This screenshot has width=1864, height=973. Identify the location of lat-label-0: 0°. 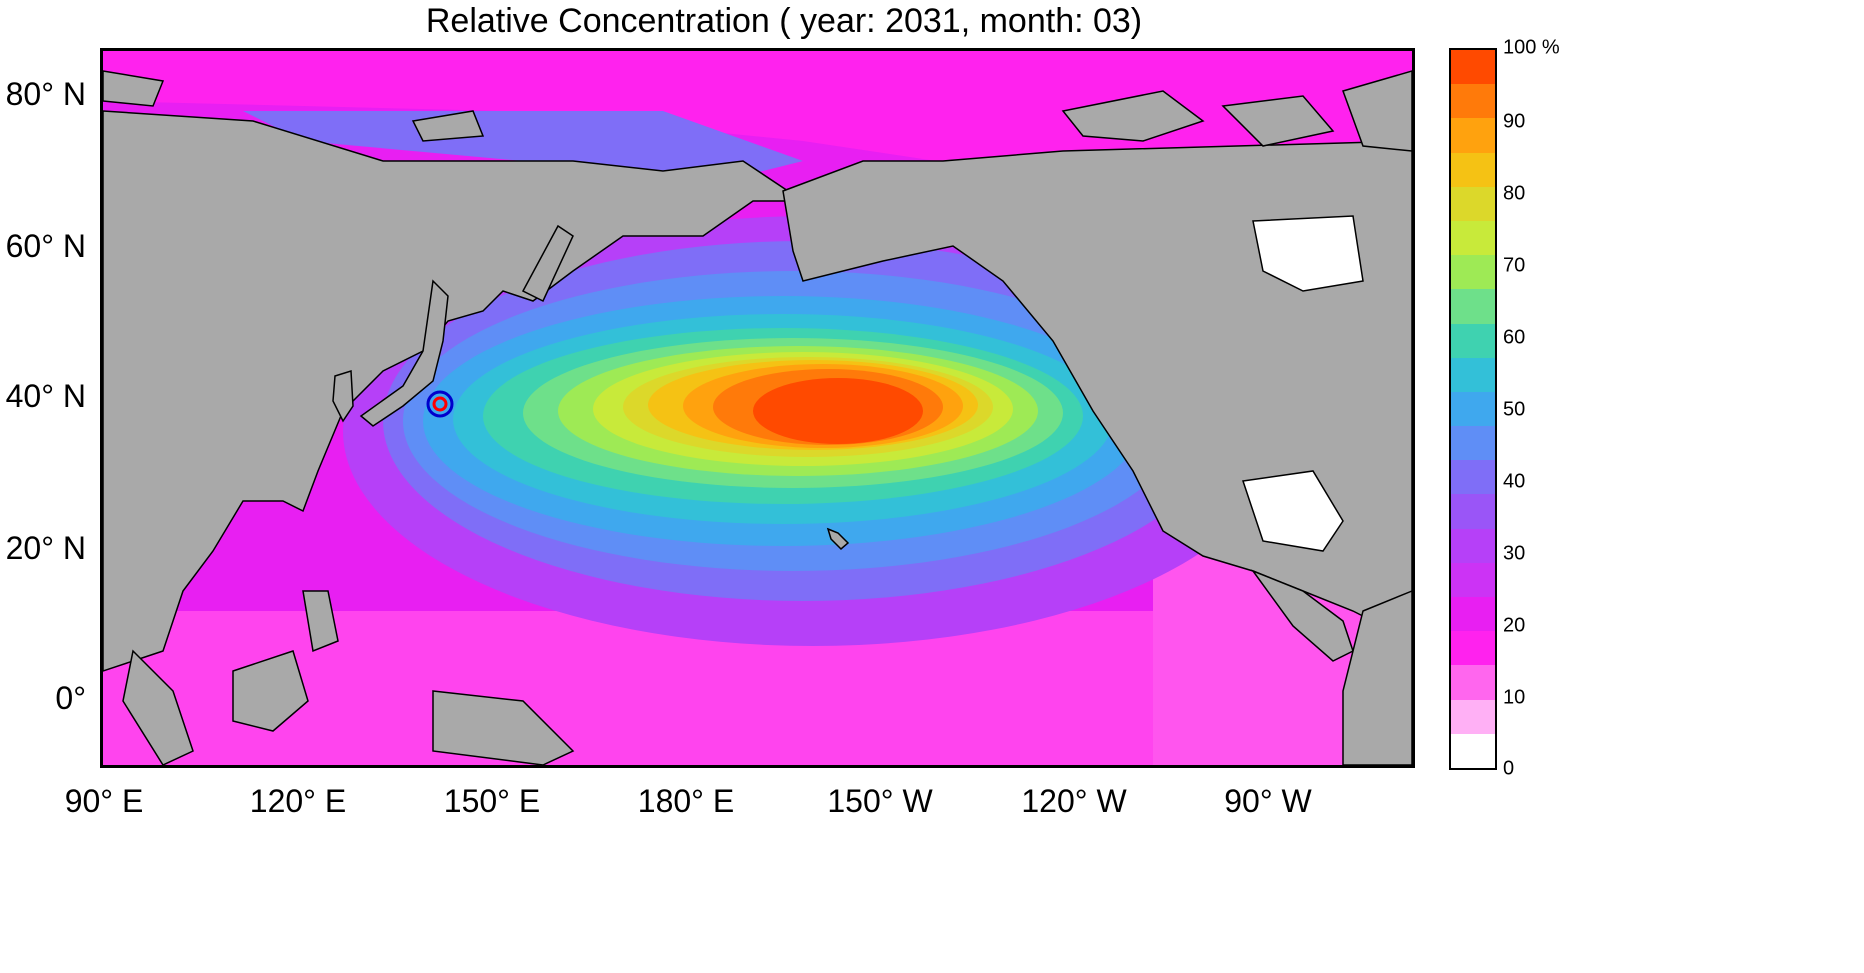
(70, 698).